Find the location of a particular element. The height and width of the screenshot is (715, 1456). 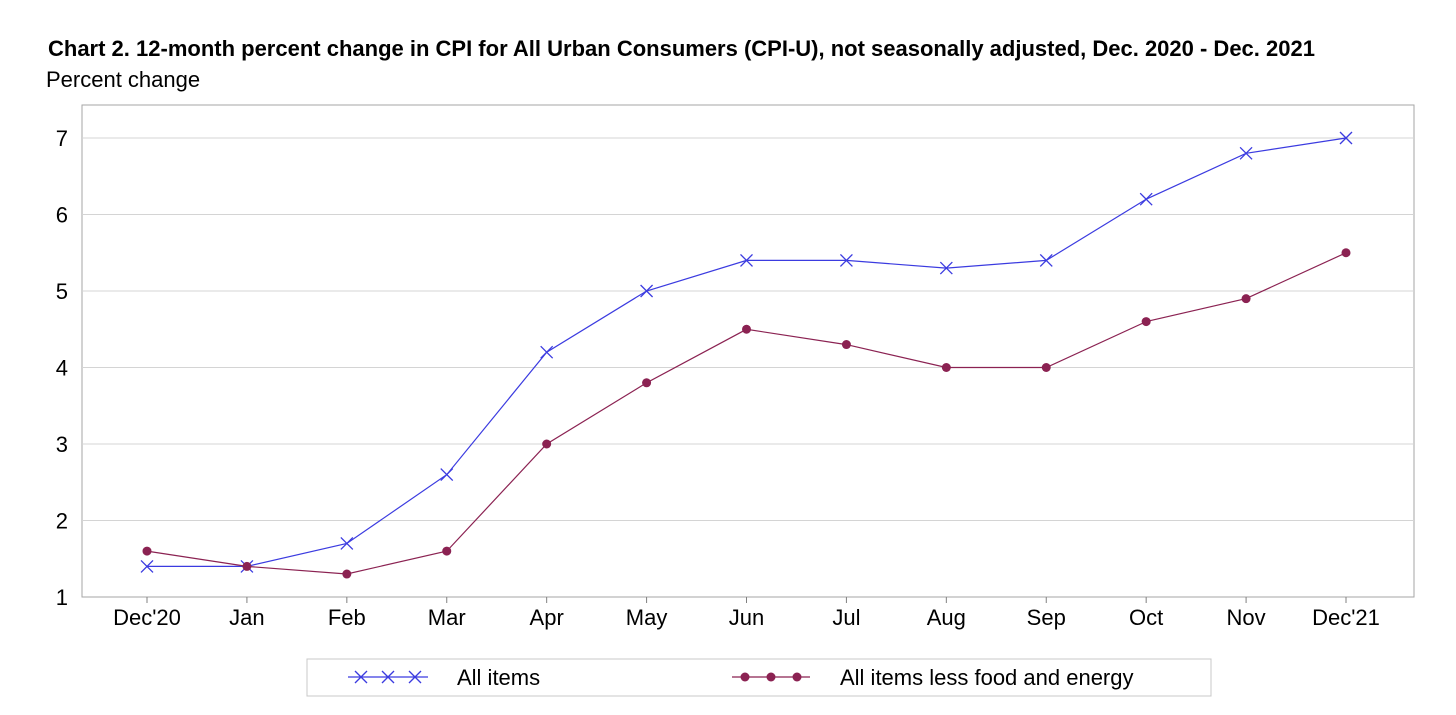

point-0-10-b is located at coordinates (1146, 199).